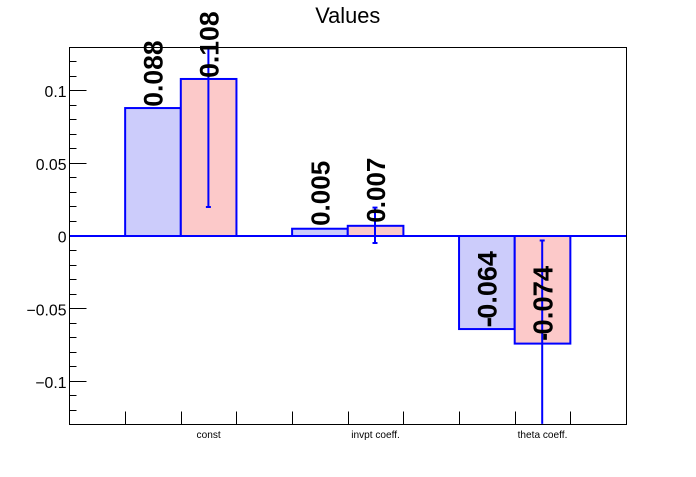  Describe the element at coordinates (488, 285) in the screenshot. I see `svg-text: 0.064` at that location.